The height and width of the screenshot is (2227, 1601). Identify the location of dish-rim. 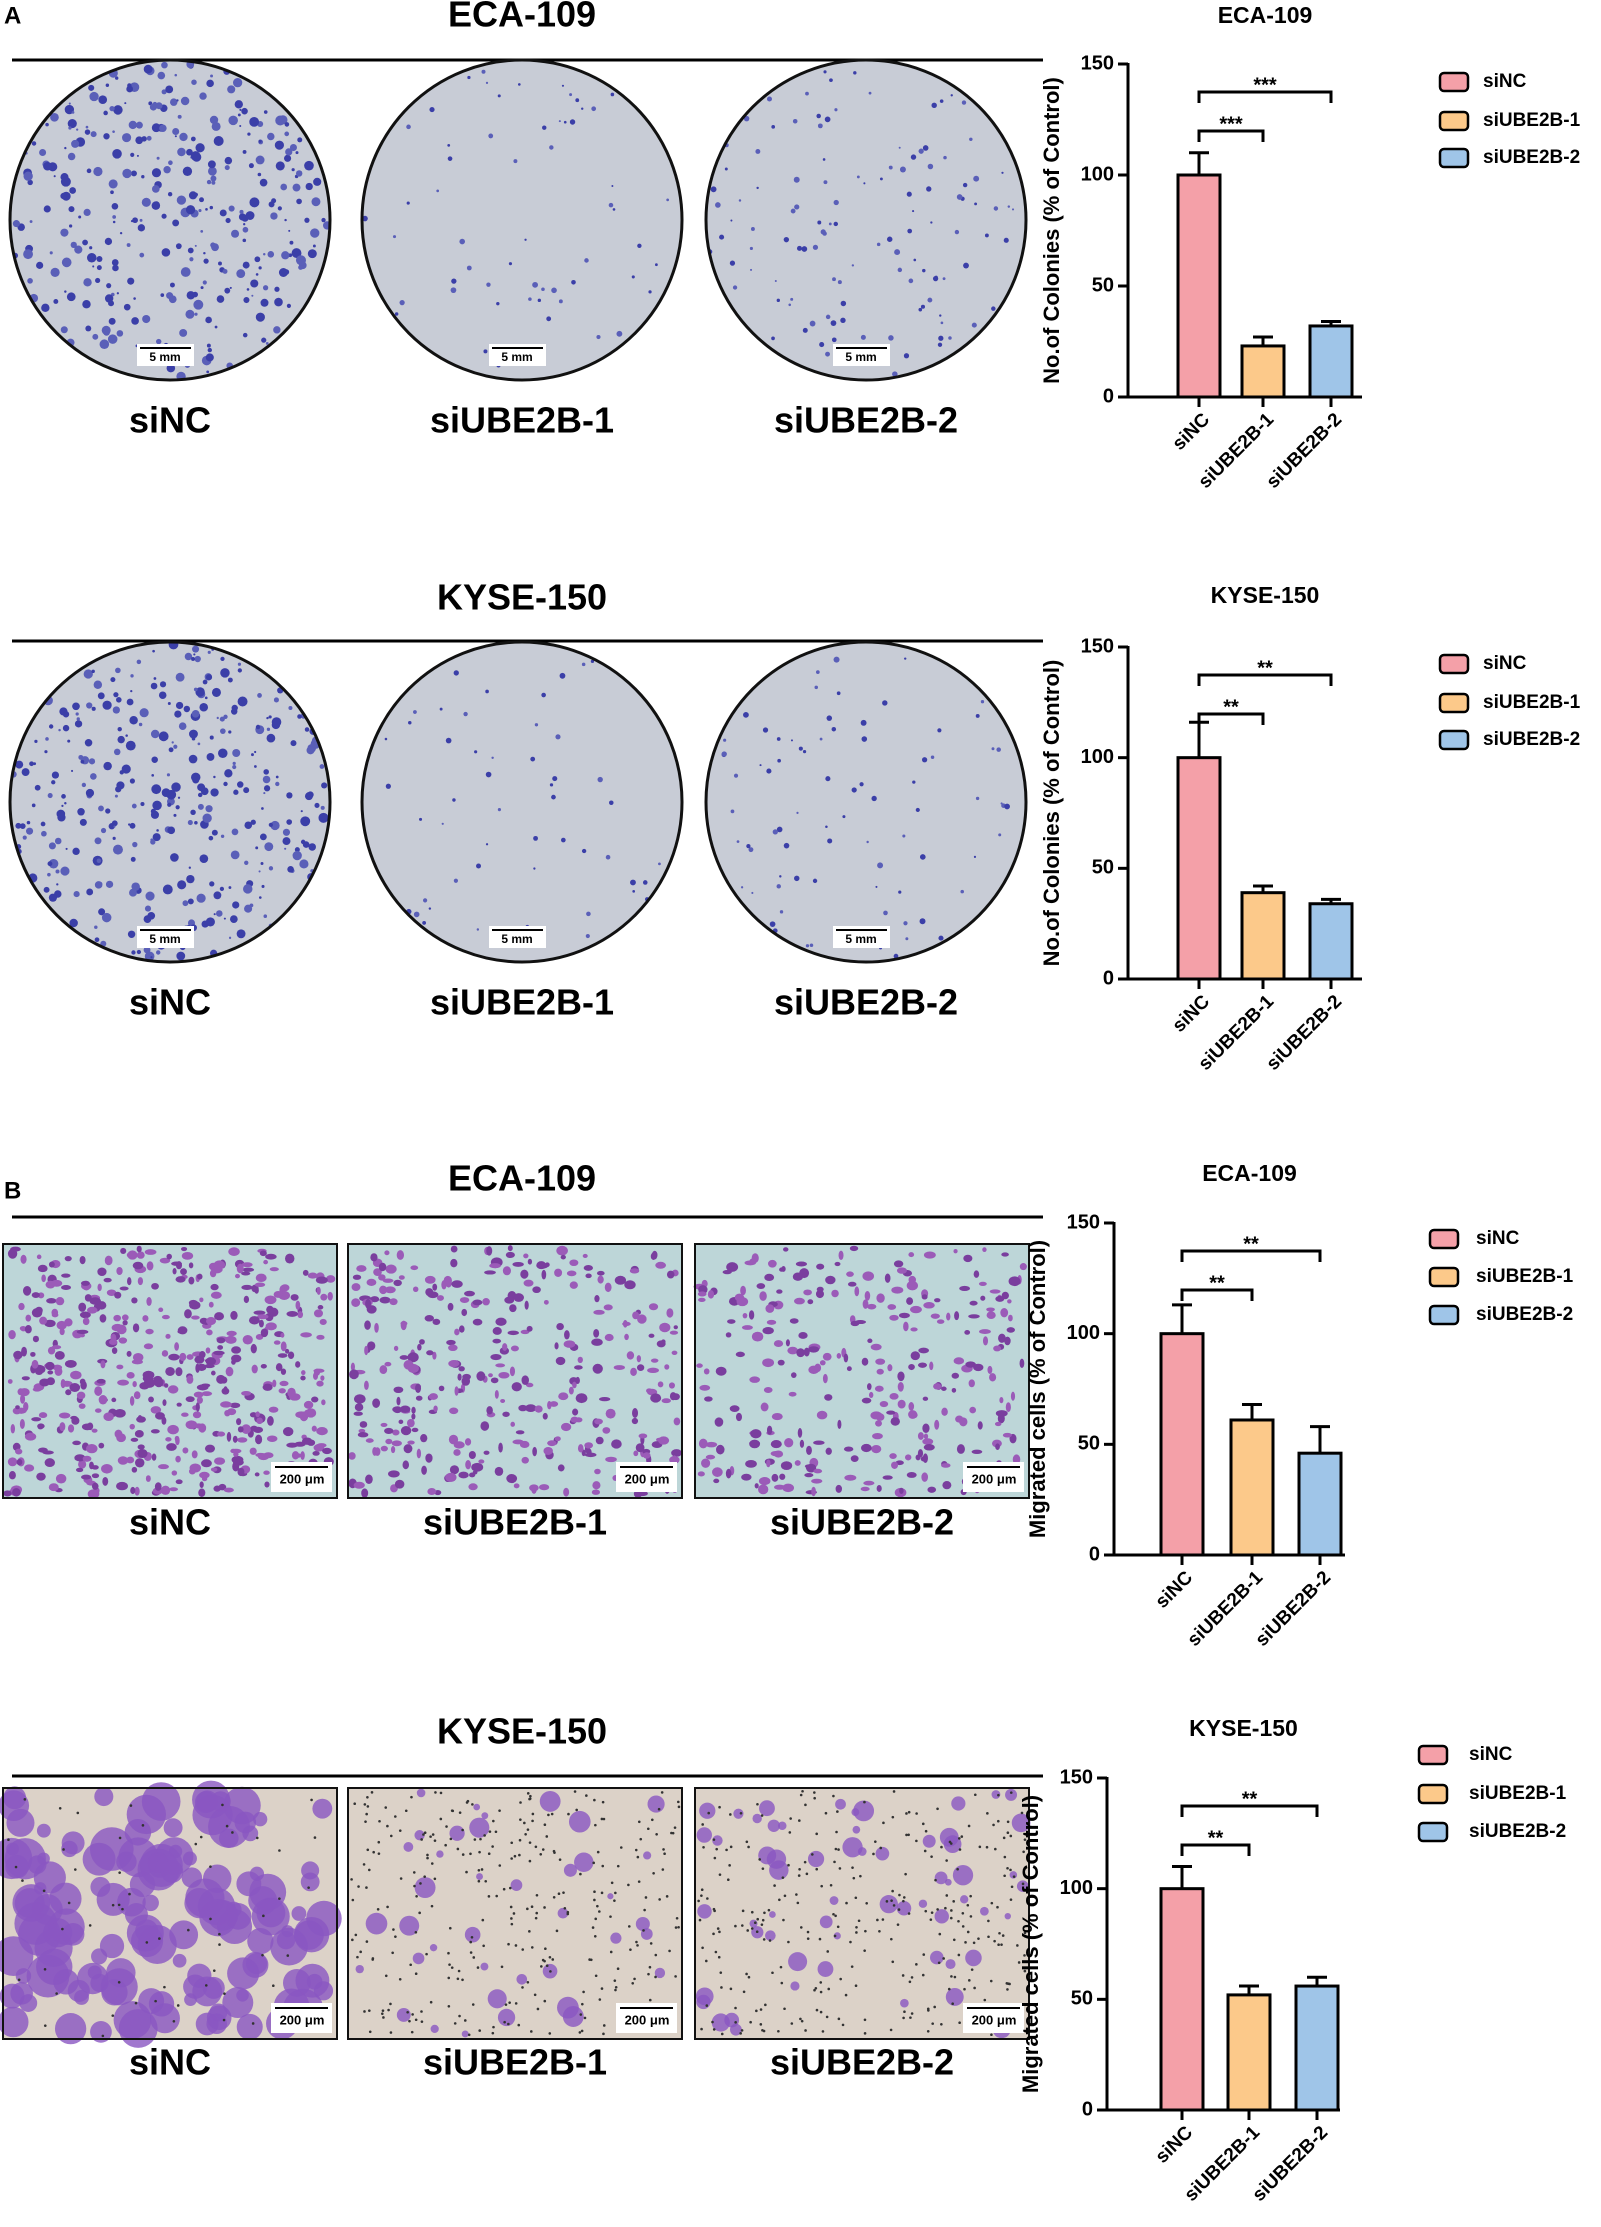
(866, 220).